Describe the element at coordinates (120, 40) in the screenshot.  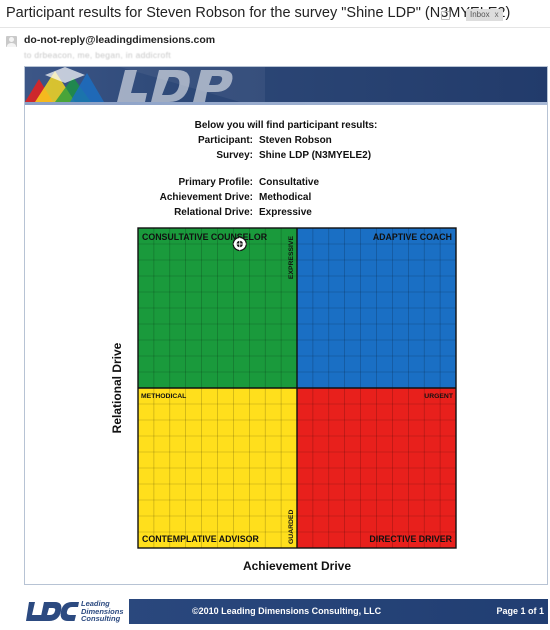
I see `sender-address: do-not-reply@leadingdimensions.com` at that location.